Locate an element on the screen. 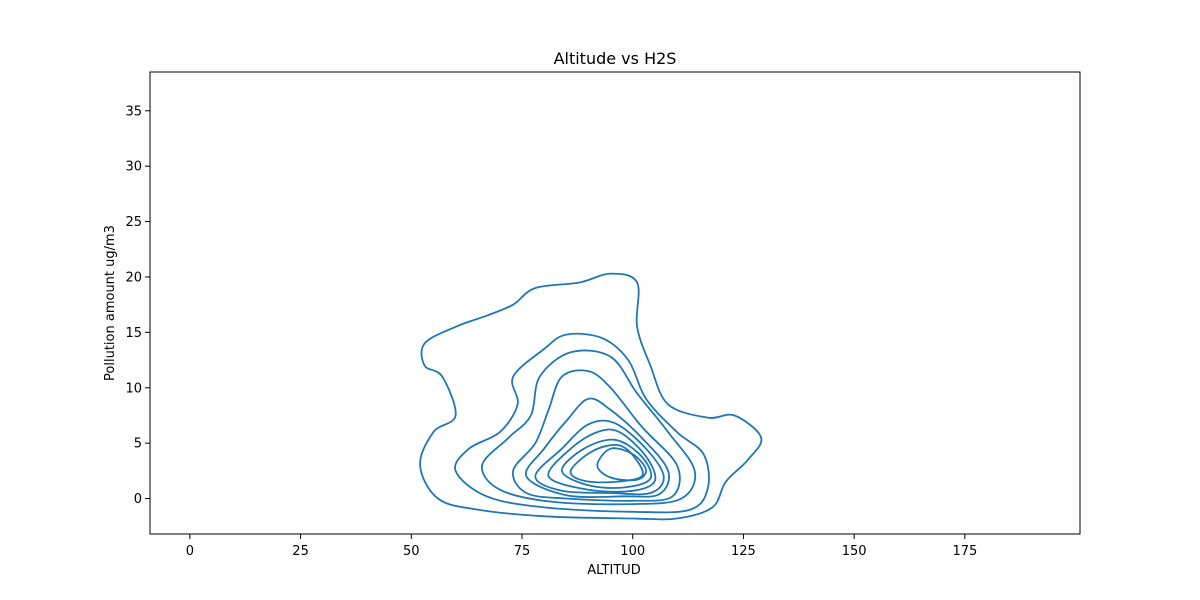  y-tick-label: 10 is located at coordinates (133, 388).